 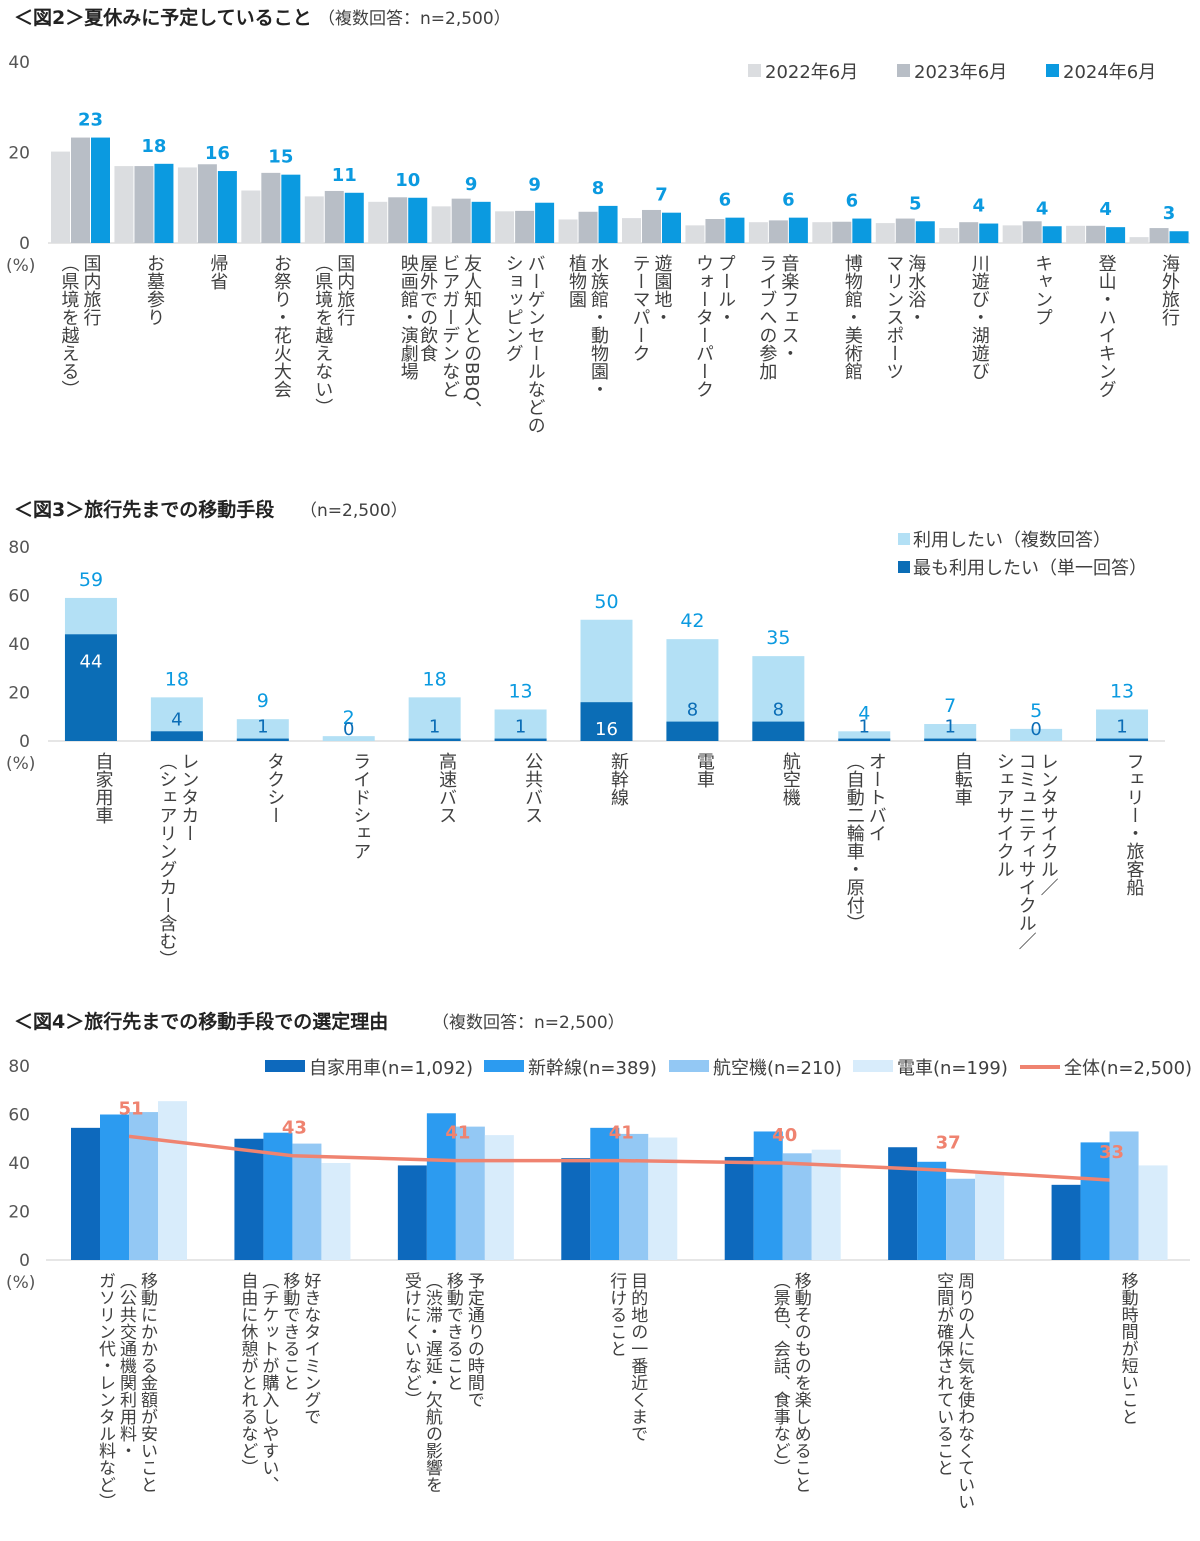 What do you see at coordinates (703, 326) in the screenshot?
I see `fig2-category-label-line: ウォーターパーク` at bounding box center [703, 326].